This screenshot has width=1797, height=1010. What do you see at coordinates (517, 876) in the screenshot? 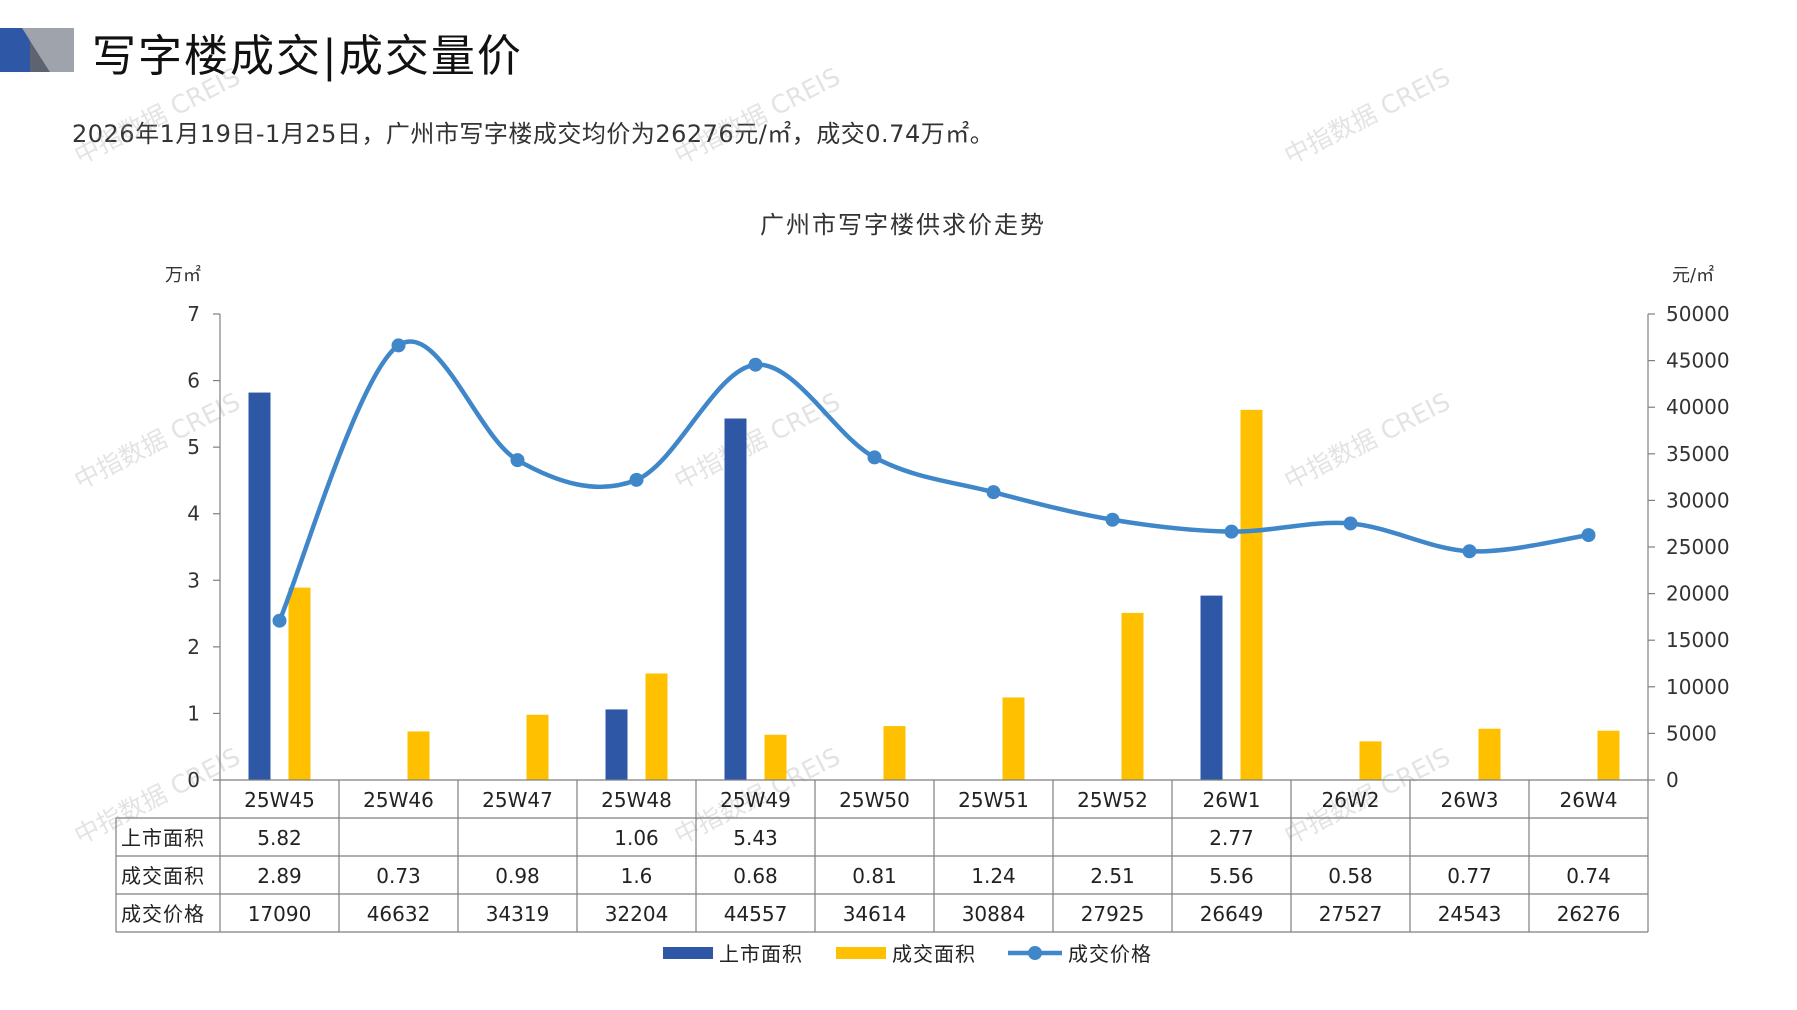
I see `table-cell: 0.98` at bounding box center [517, 876].